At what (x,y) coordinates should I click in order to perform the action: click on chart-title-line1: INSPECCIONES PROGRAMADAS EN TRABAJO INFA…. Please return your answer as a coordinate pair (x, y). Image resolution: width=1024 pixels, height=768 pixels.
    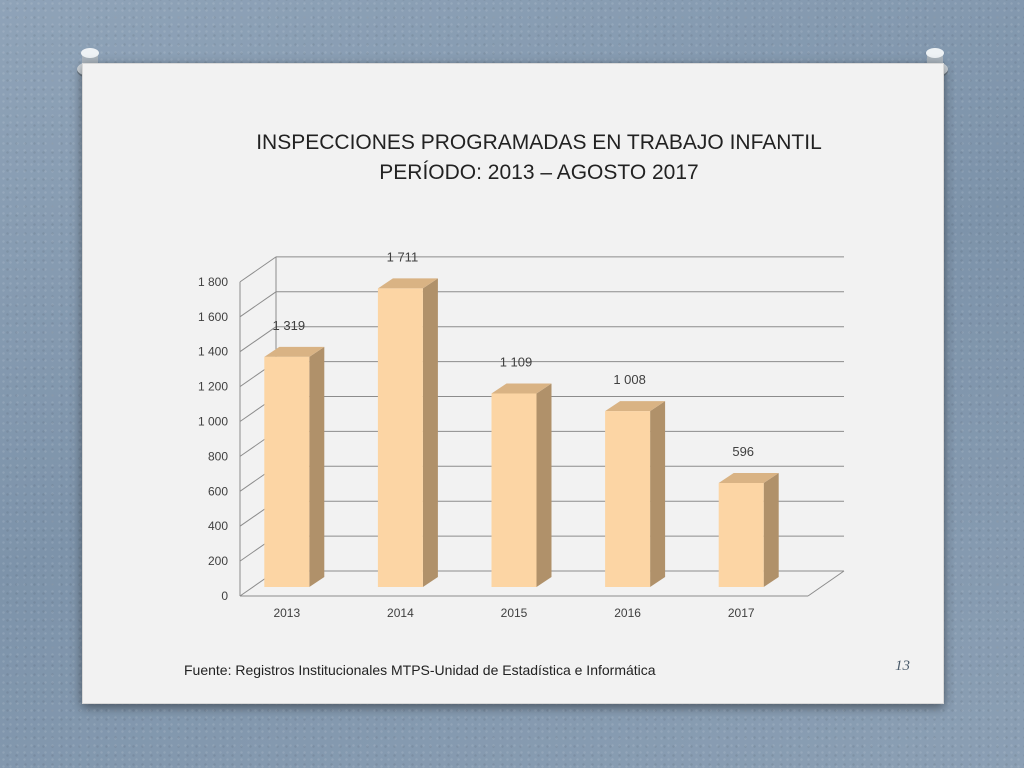
    Looking at the image, I should click on (539, 142).